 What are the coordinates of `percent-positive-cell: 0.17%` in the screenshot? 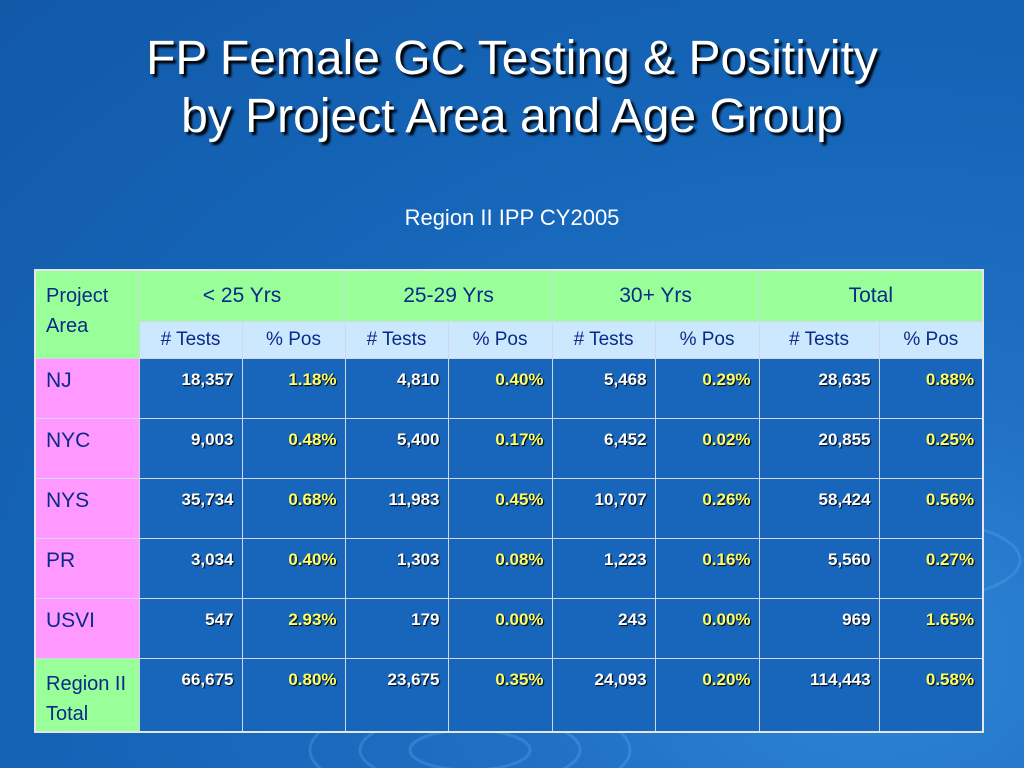 It's located at (500, 448).